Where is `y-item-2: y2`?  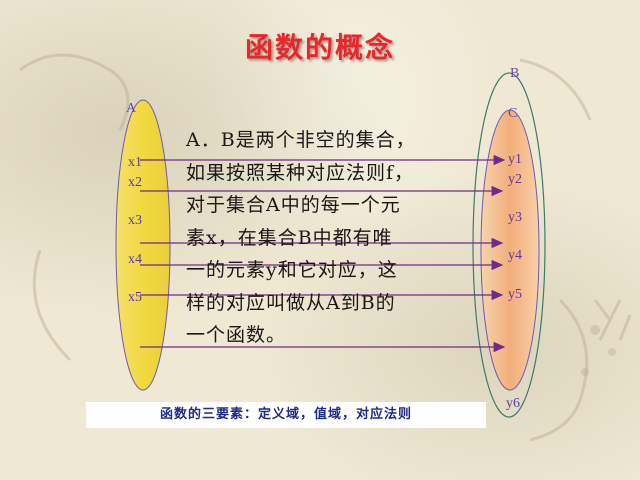 y-item-2: y2 is located at coordinates (515, 179).